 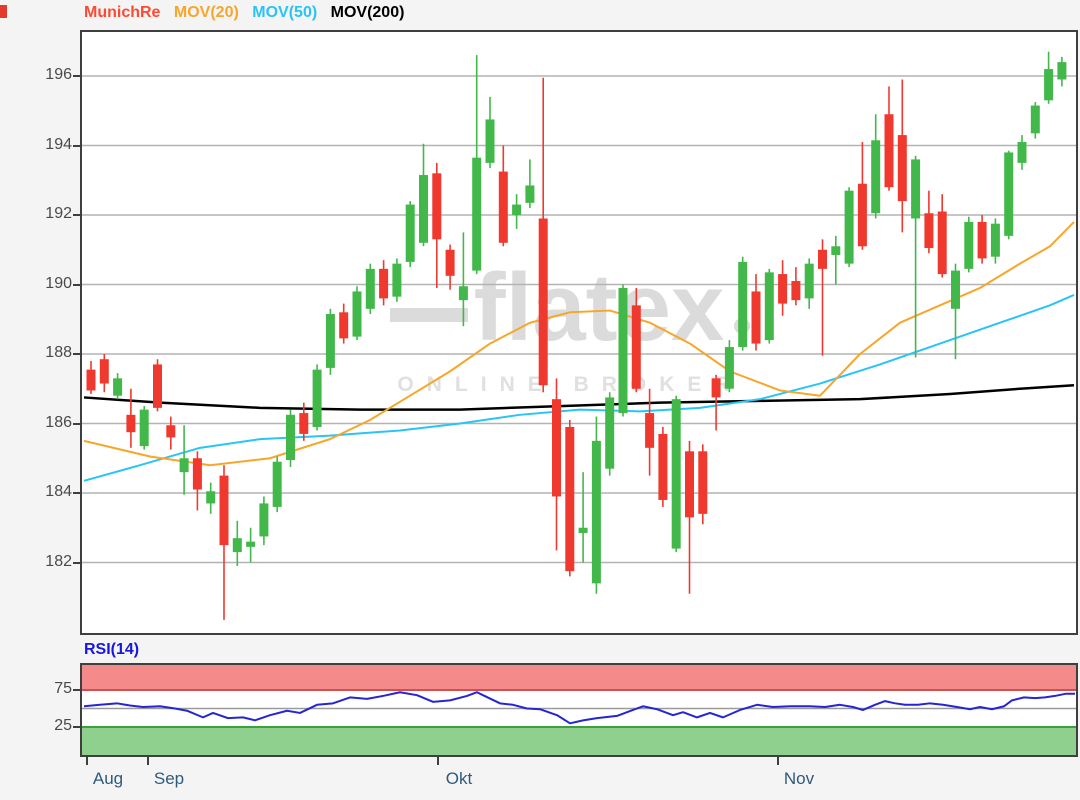 I want to click on x-axis-month-label: Nov, so click(x=799, y=778).